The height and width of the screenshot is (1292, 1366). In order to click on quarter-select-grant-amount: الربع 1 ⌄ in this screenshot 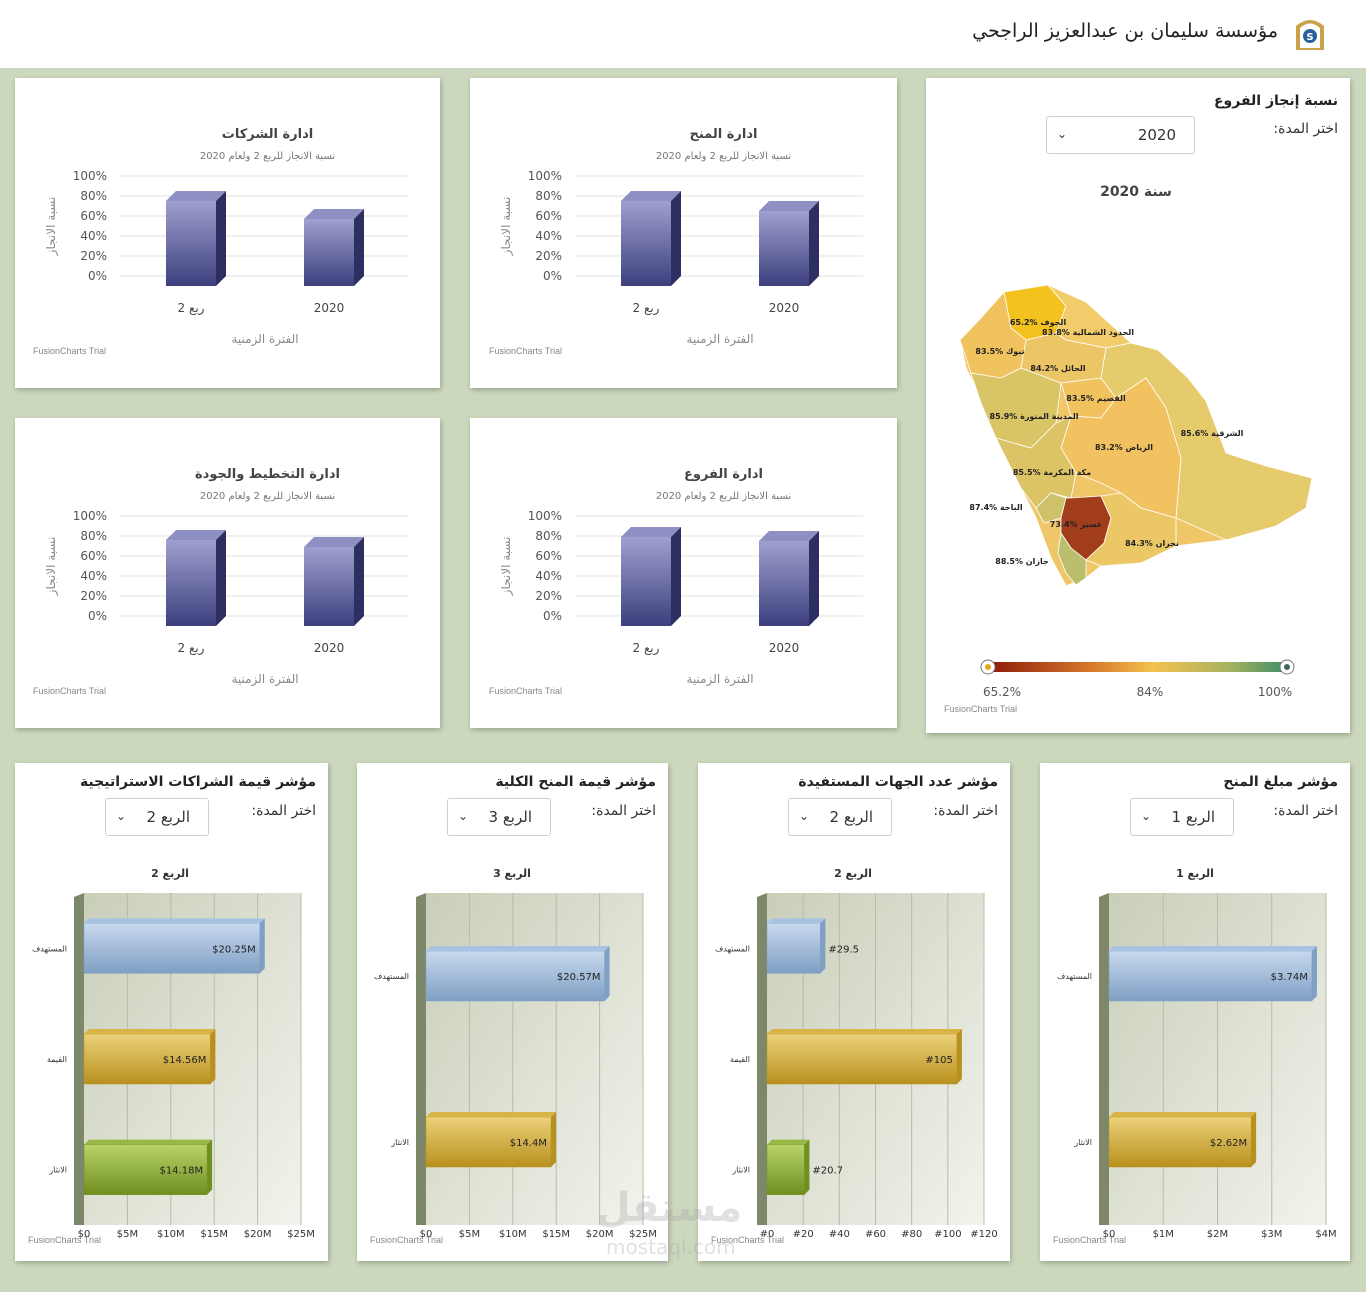, I will do `click(1182, 817)`.